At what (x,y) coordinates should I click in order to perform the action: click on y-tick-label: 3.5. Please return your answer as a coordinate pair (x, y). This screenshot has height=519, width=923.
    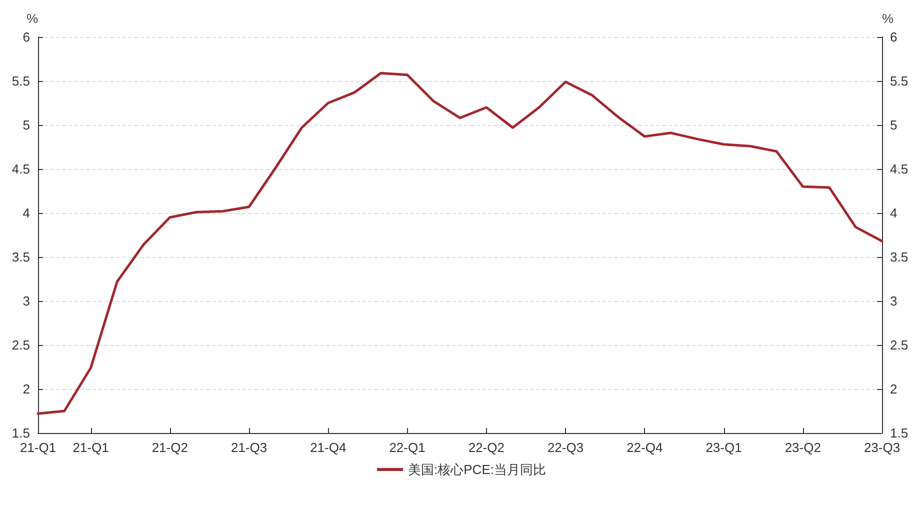
    Looking at the image, I should click on (21, 257).